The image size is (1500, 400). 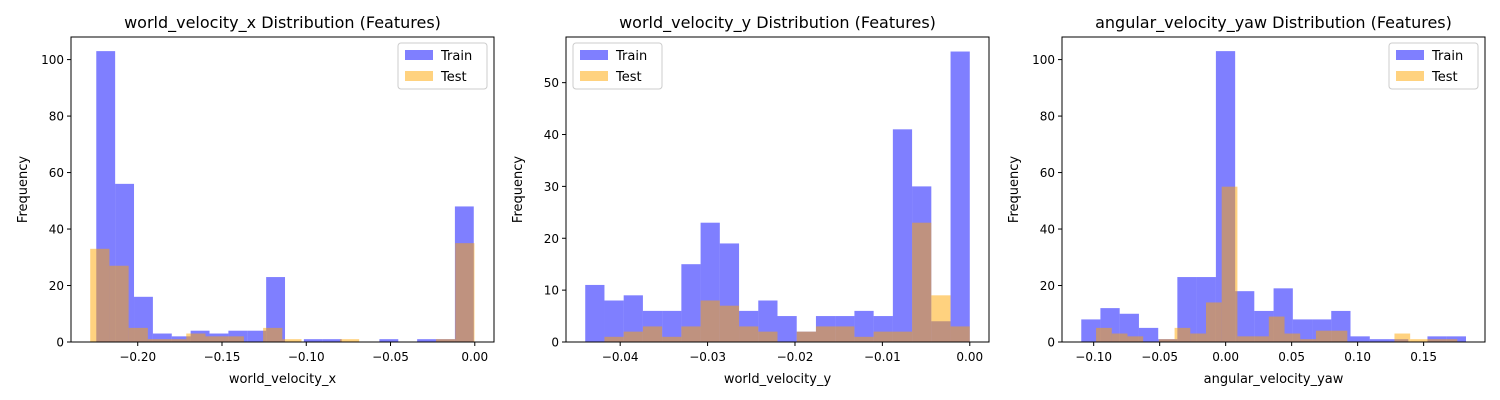 I want to click on x-tick-label: −0.03, so click(x=707, y=357).